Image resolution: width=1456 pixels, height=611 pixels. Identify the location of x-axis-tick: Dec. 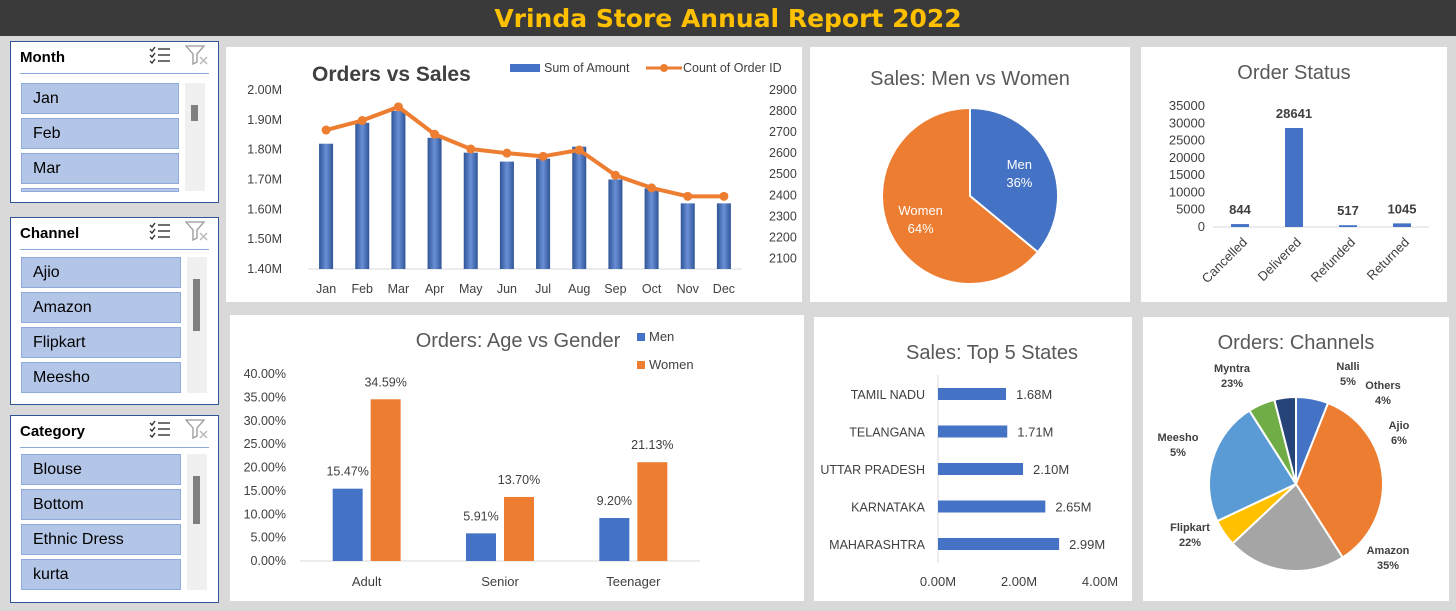
(724, 289).